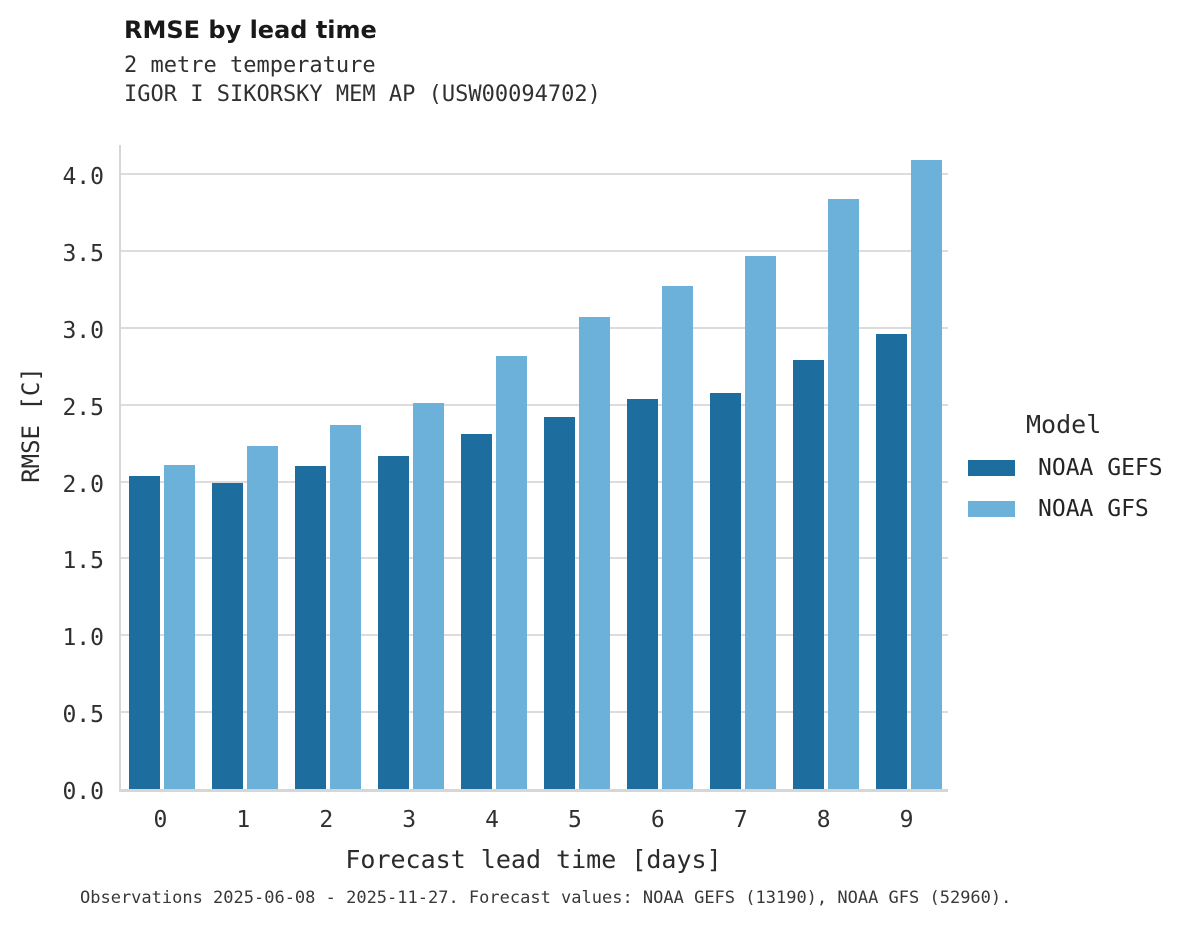  What do you see at coordinates (533, 859) in the screenshot?
I see `x-axis-title: Forecast lead time [days]` at bounding box center [533, 859].